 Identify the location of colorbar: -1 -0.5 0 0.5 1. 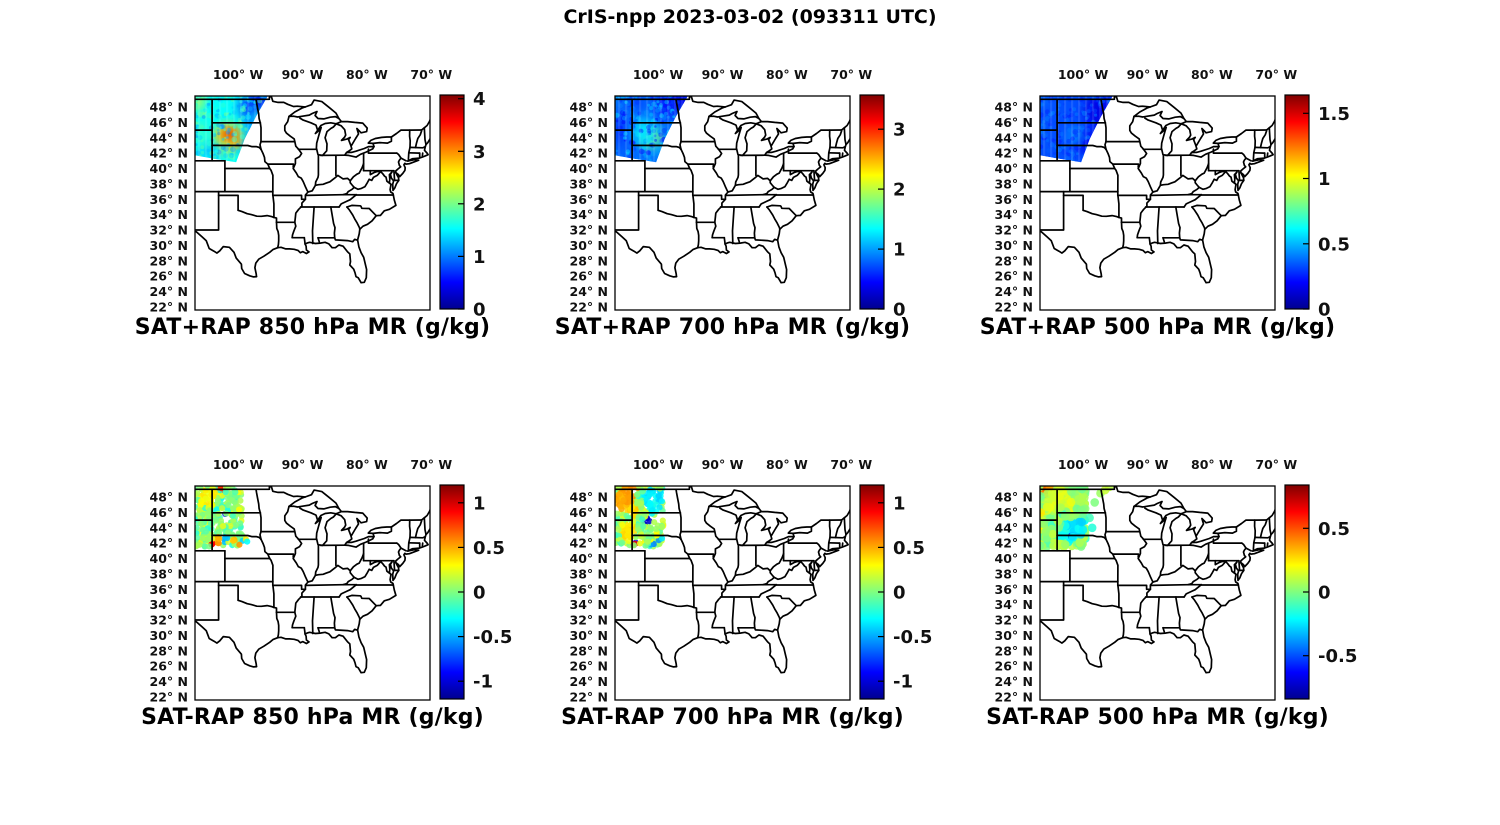
(475, 592).